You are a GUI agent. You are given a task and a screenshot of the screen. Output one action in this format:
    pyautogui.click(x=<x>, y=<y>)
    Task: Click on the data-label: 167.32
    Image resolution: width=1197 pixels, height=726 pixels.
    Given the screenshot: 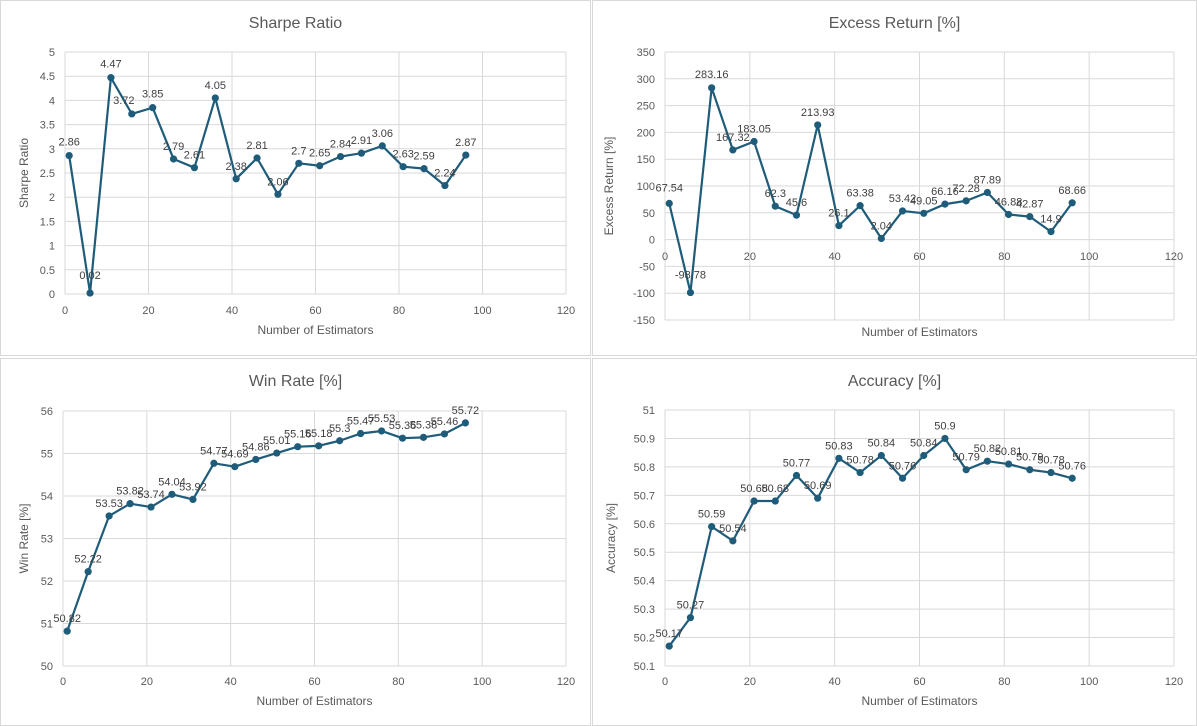 What is the action you would take?
    pyautogui.click(x=733, y=138)
    